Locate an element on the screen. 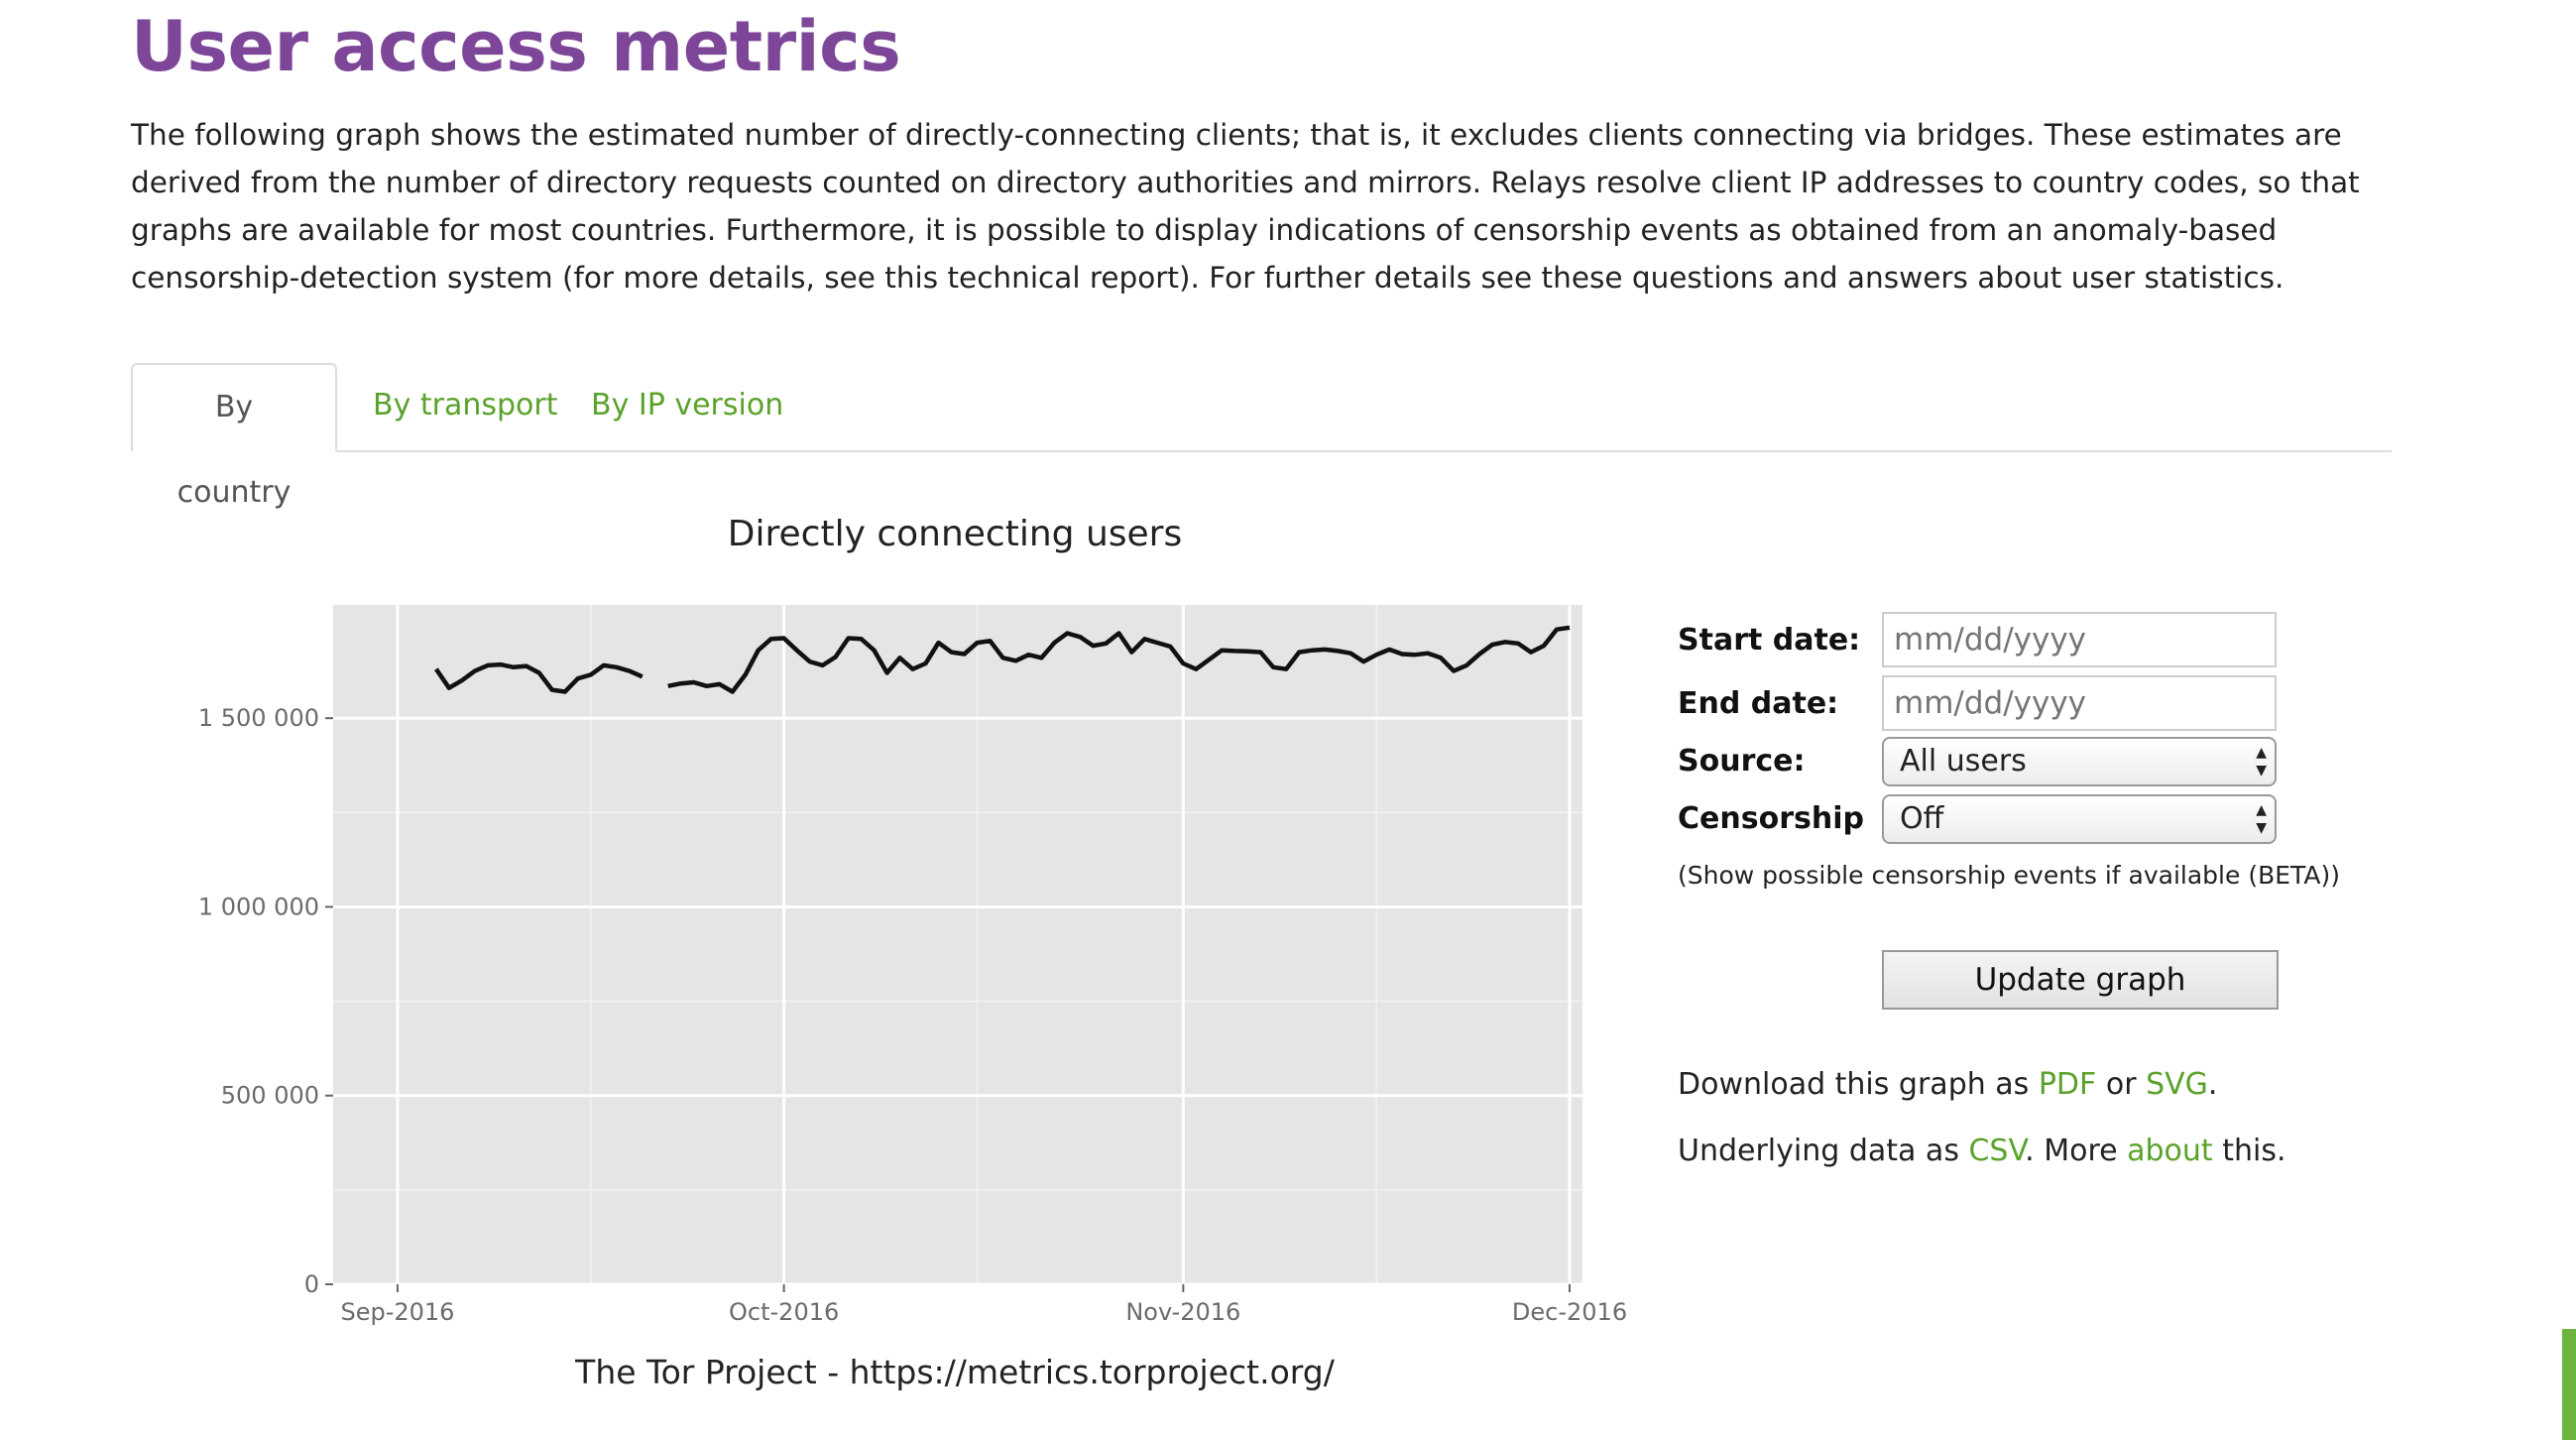 The width and height of the screenshot is (2576, 1440). pdf-link: PDF is located at coordinates (2068, 1084).